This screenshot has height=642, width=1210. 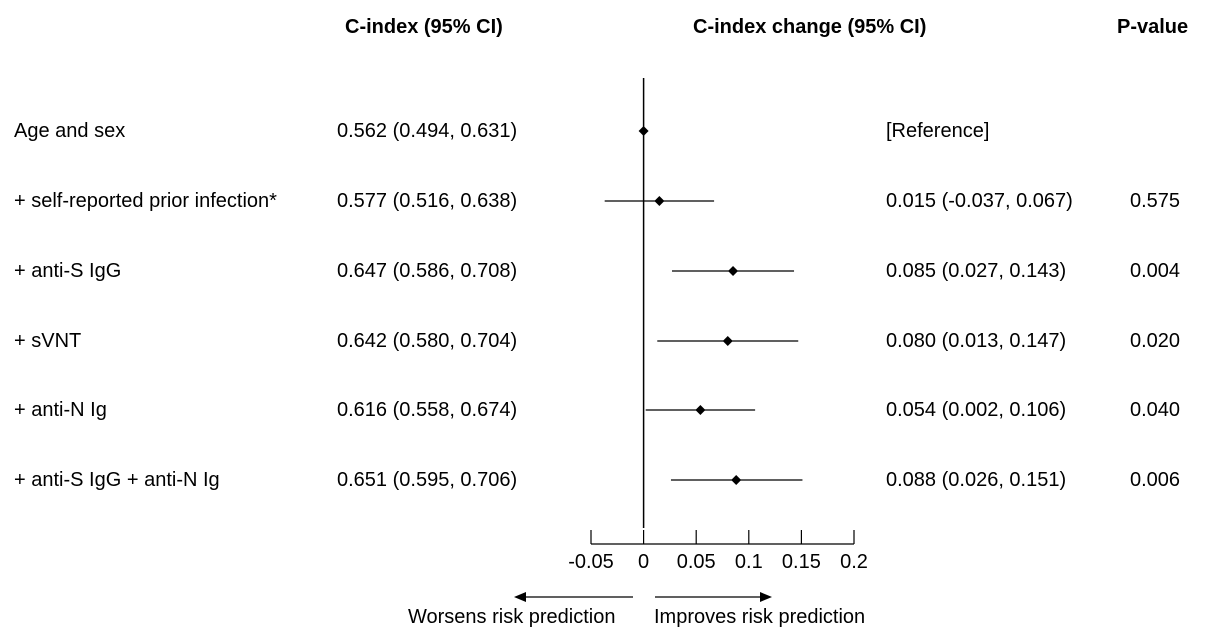 I want to click on row-pvalue: 0.040, so click(x=1155, y=410).